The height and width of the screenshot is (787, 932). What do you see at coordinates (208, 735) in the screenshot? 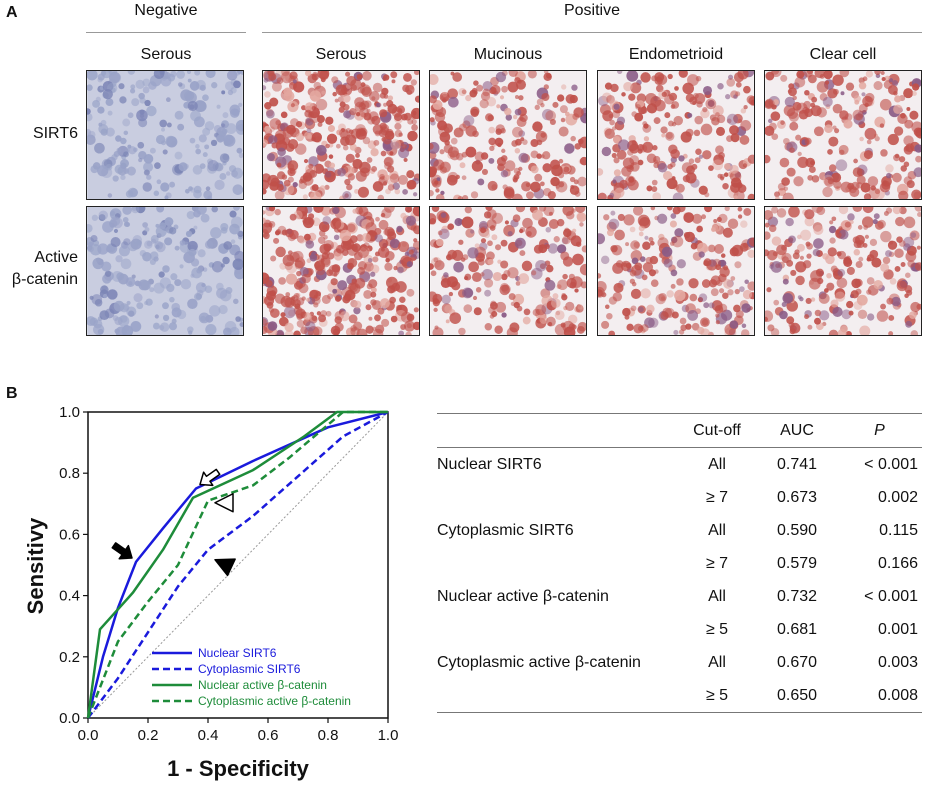
I see `x-tick-label: 0.4` at bounding box center [208, 735].